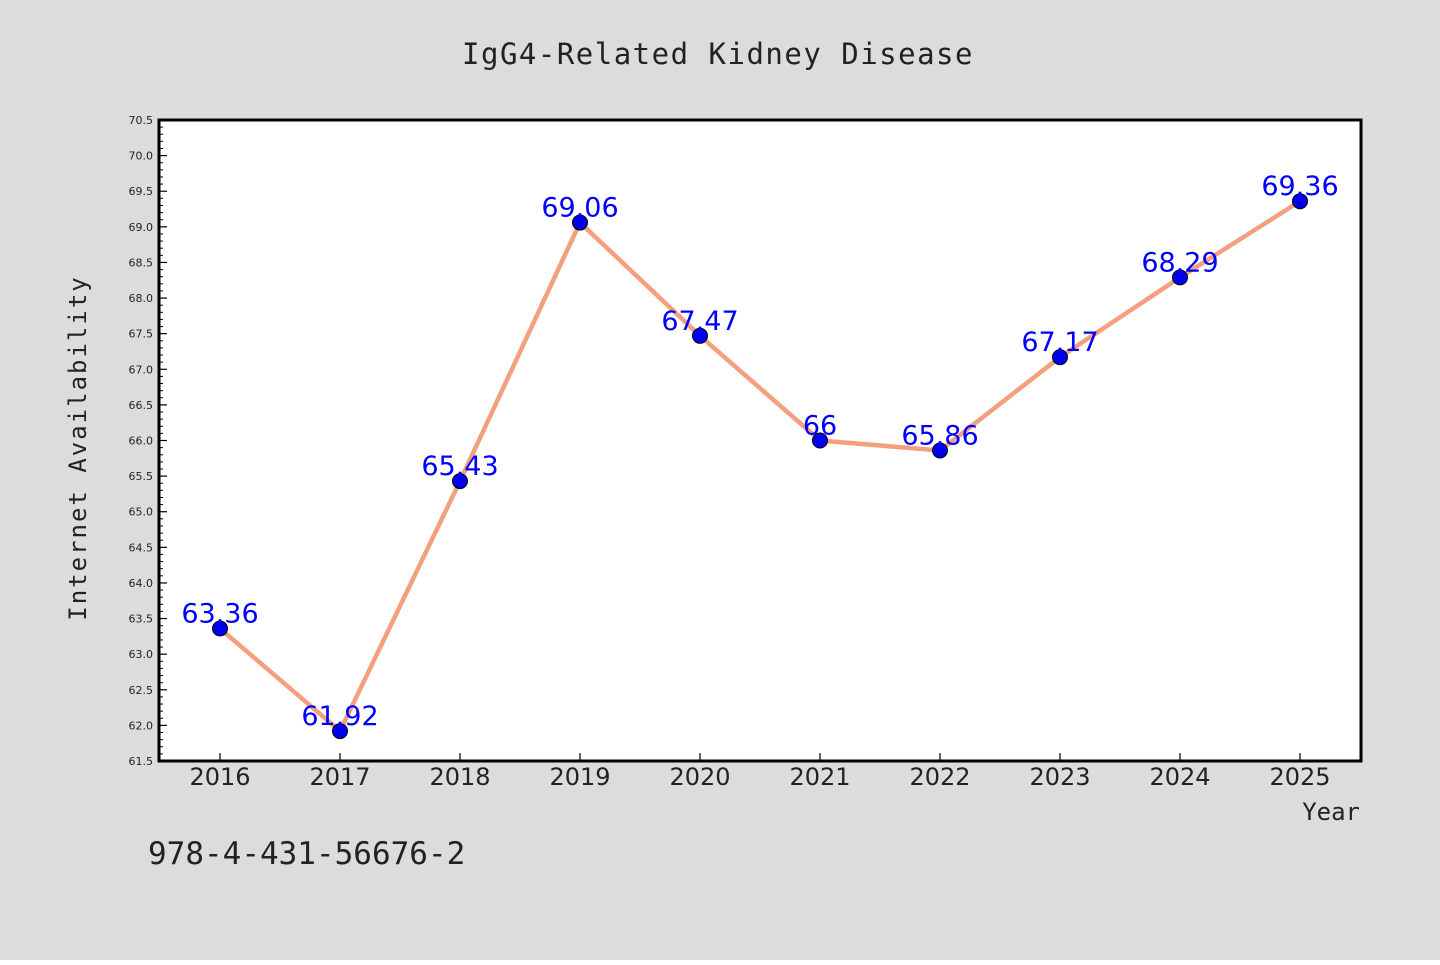  Describe the element at coordinates (219, 777) in the screenshot. I see `x-tick-label: 2016` at that location.